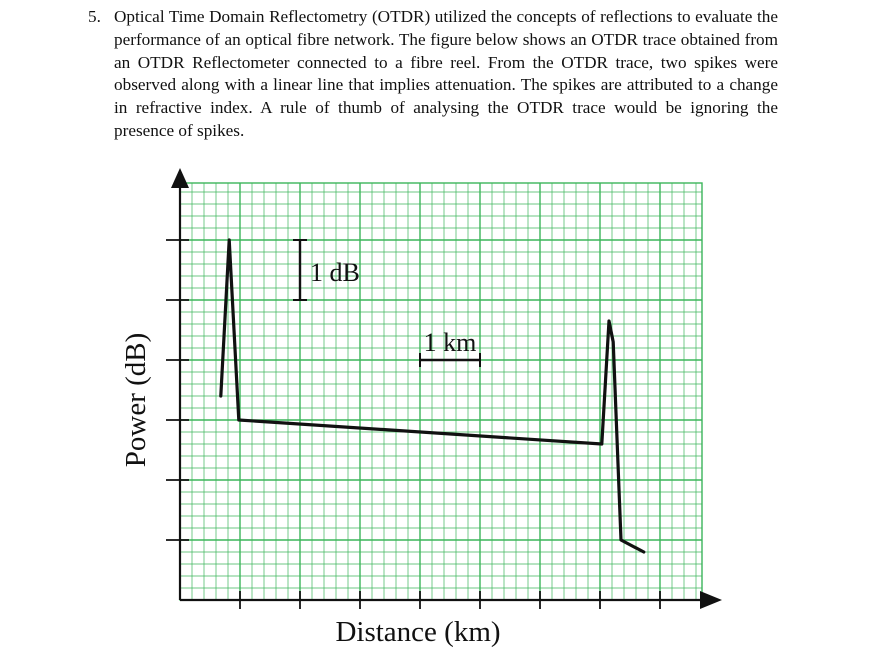 This screenshot has width=871, height=663. I want to click on y-axis-label: Power (dB), so click(136, 400).